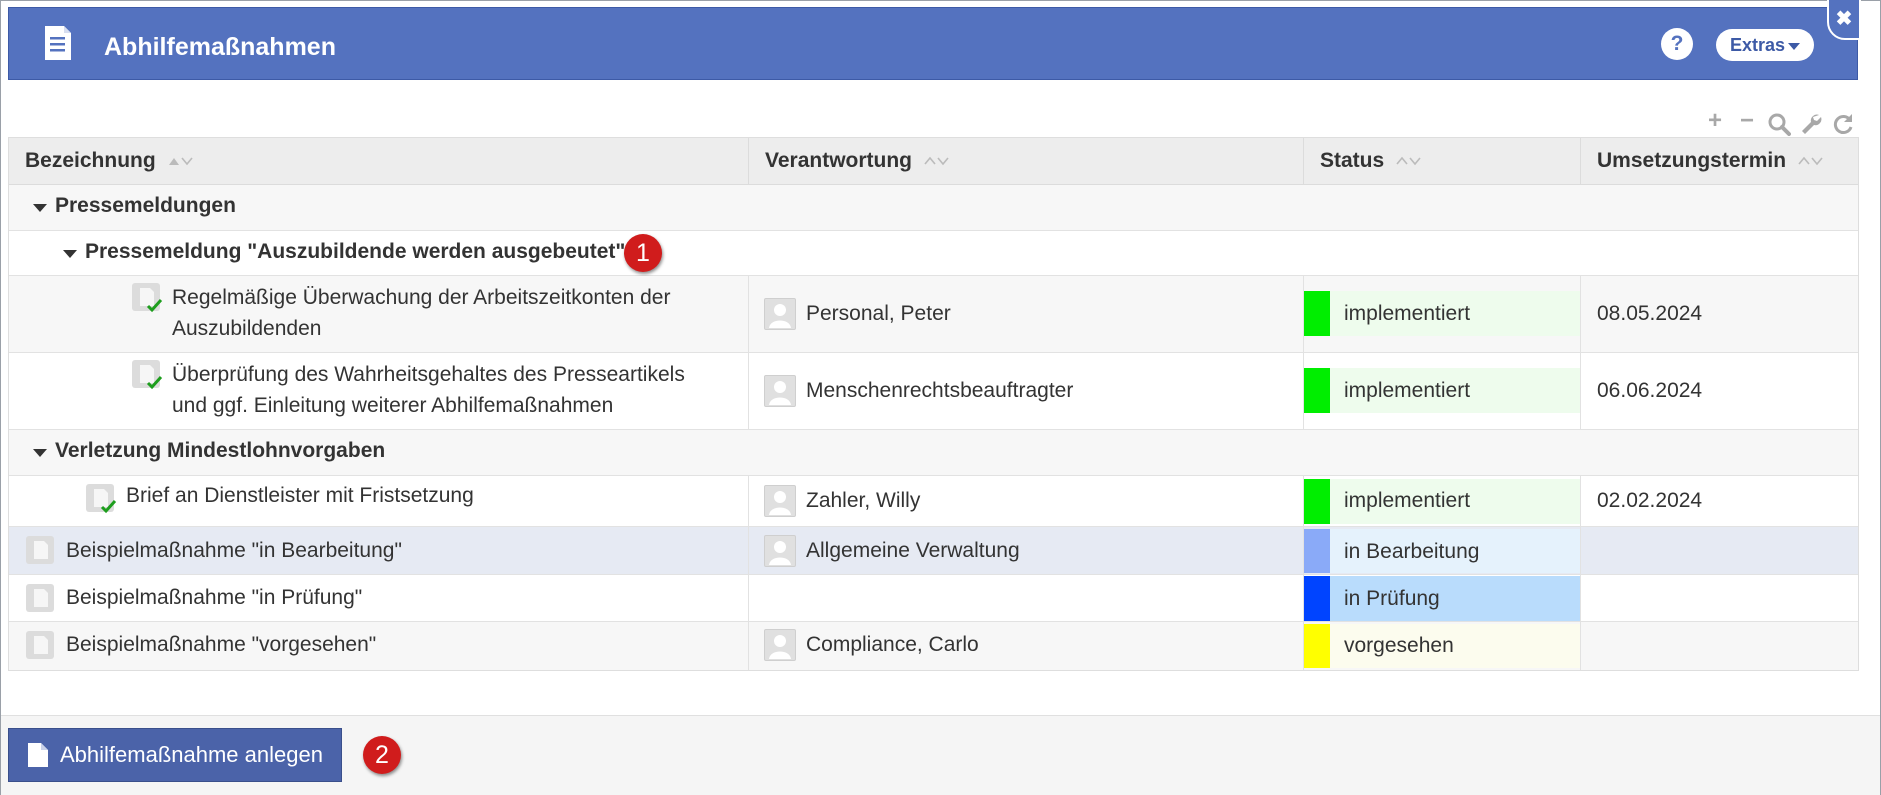 The image size is (1881, 795). Describe the element at coordinates (1442, 161) in the screenshot. I see `column-header-status: Status` at that location.